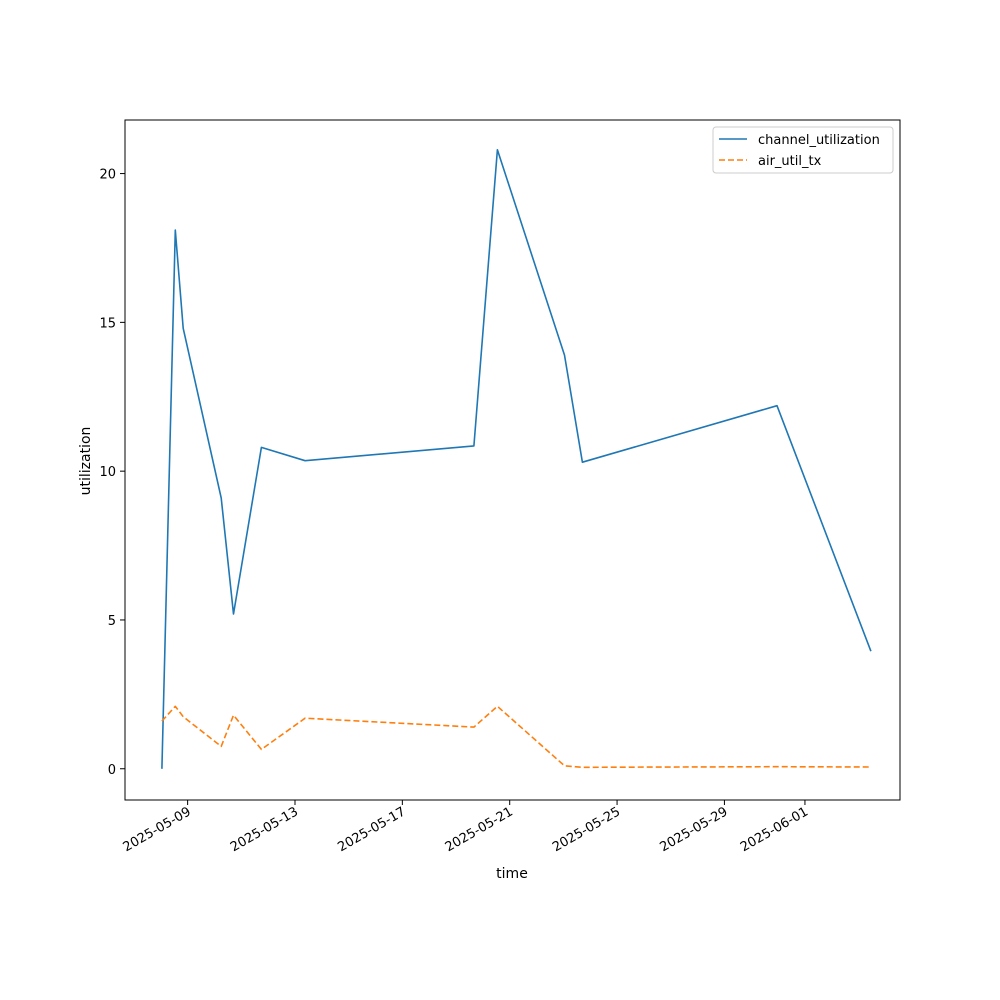 This screenshot has width=1000, height=1000. Describe the element at coordinates (479, 829) in the screenshot. I see `x-tick-label: 2025-05-21` at that location.